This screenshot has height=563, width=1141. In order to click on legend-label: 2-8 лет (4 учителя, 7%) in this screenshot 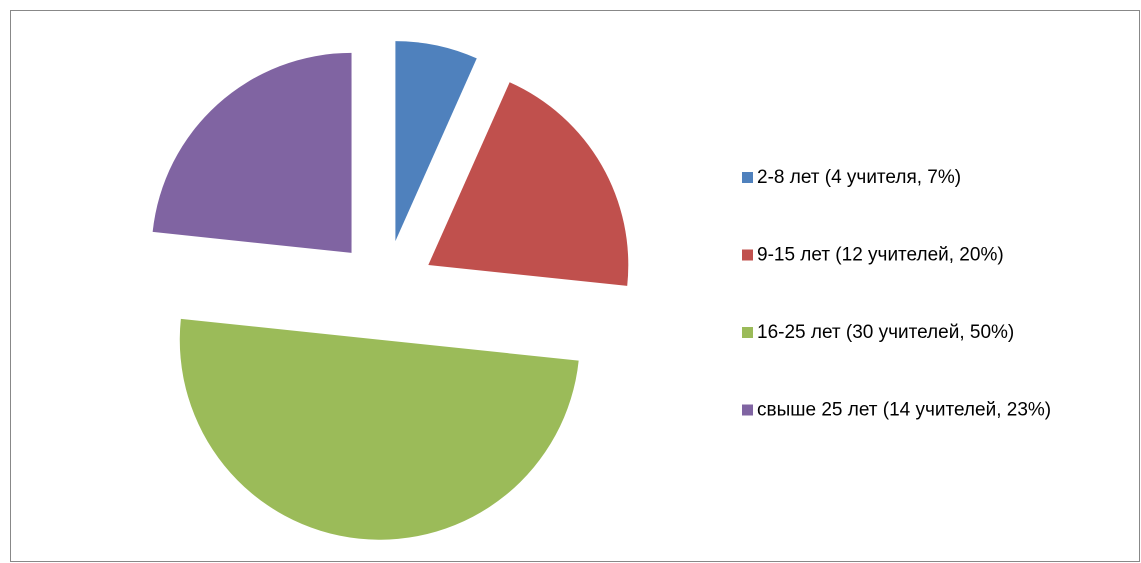, I will do `click(859, 177)`.